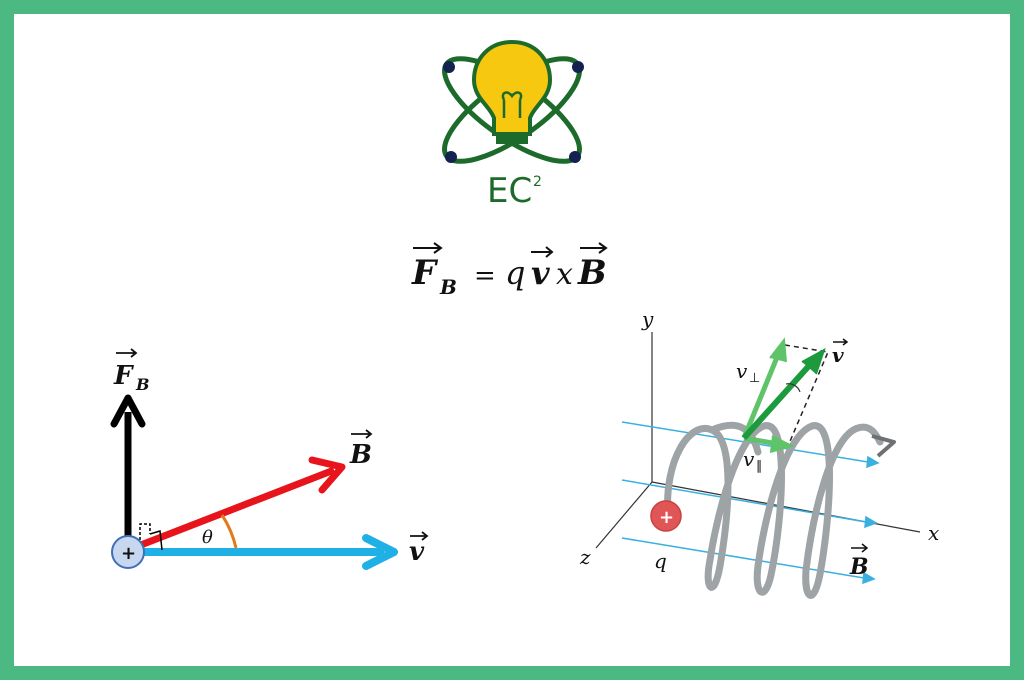 The height and width of the screenshot is (680, 1024). Describe the element at coordinates (762, 394) in the screenshot. I see `v-perp-arrow` at that location.